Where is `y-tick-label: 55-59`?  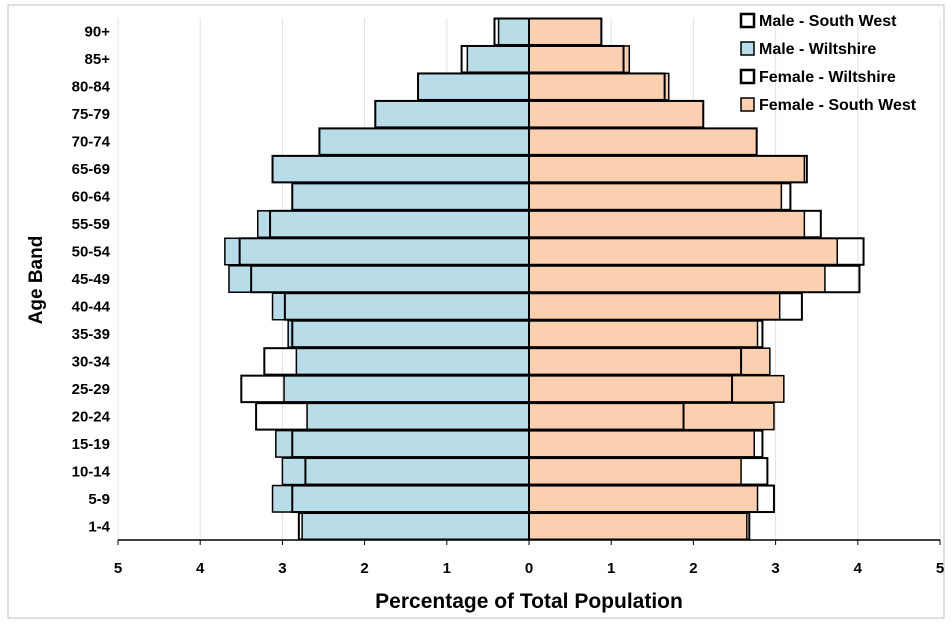
y-tick-label: 55-59 is located at coordinates (91, 224).